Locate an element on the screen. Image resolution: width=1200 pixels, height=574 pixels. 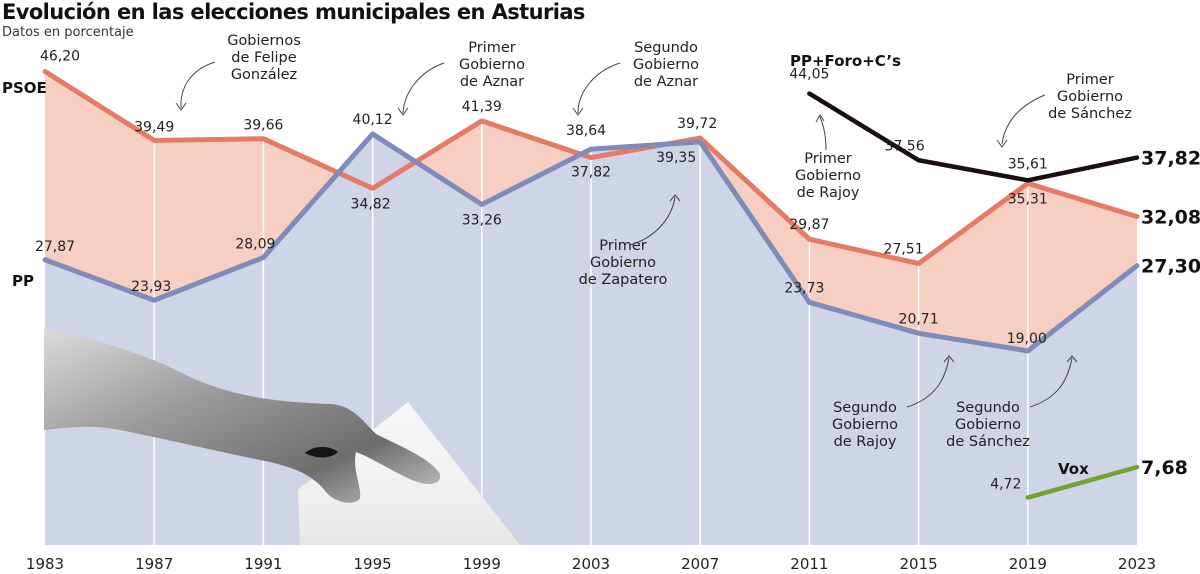
annotation-primer-gobierno-aznar: Primer Gobierno de Aznar is located at coordinates (461, 78).